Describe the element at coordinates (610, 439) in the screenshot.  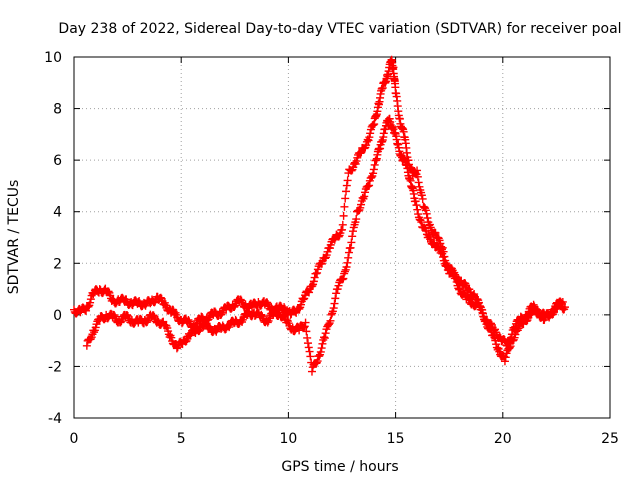
I see `x-tick-label: 25` at that location.